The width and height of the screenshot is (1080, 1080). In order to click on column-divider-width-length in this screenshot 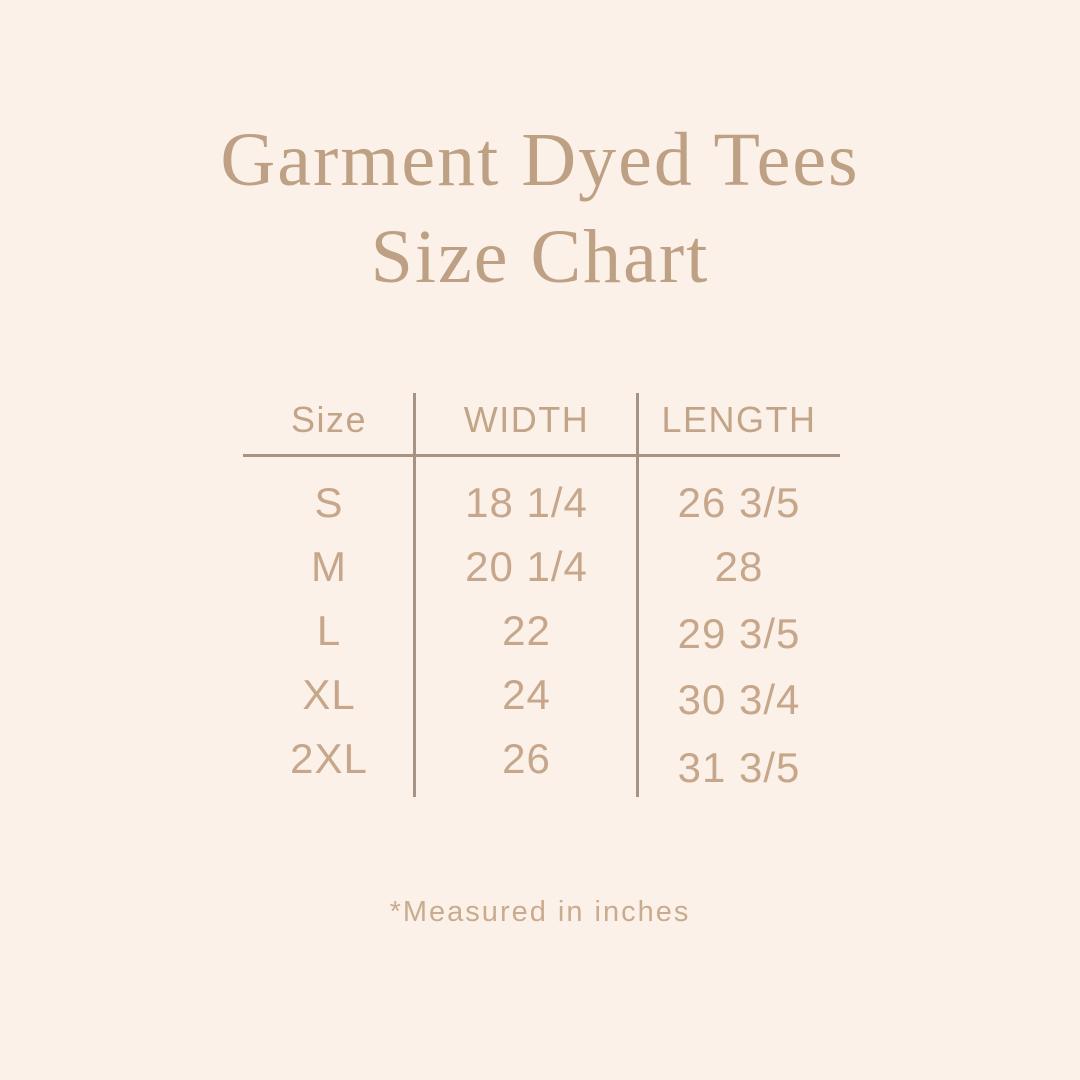, I will do `click(637, 595)`.